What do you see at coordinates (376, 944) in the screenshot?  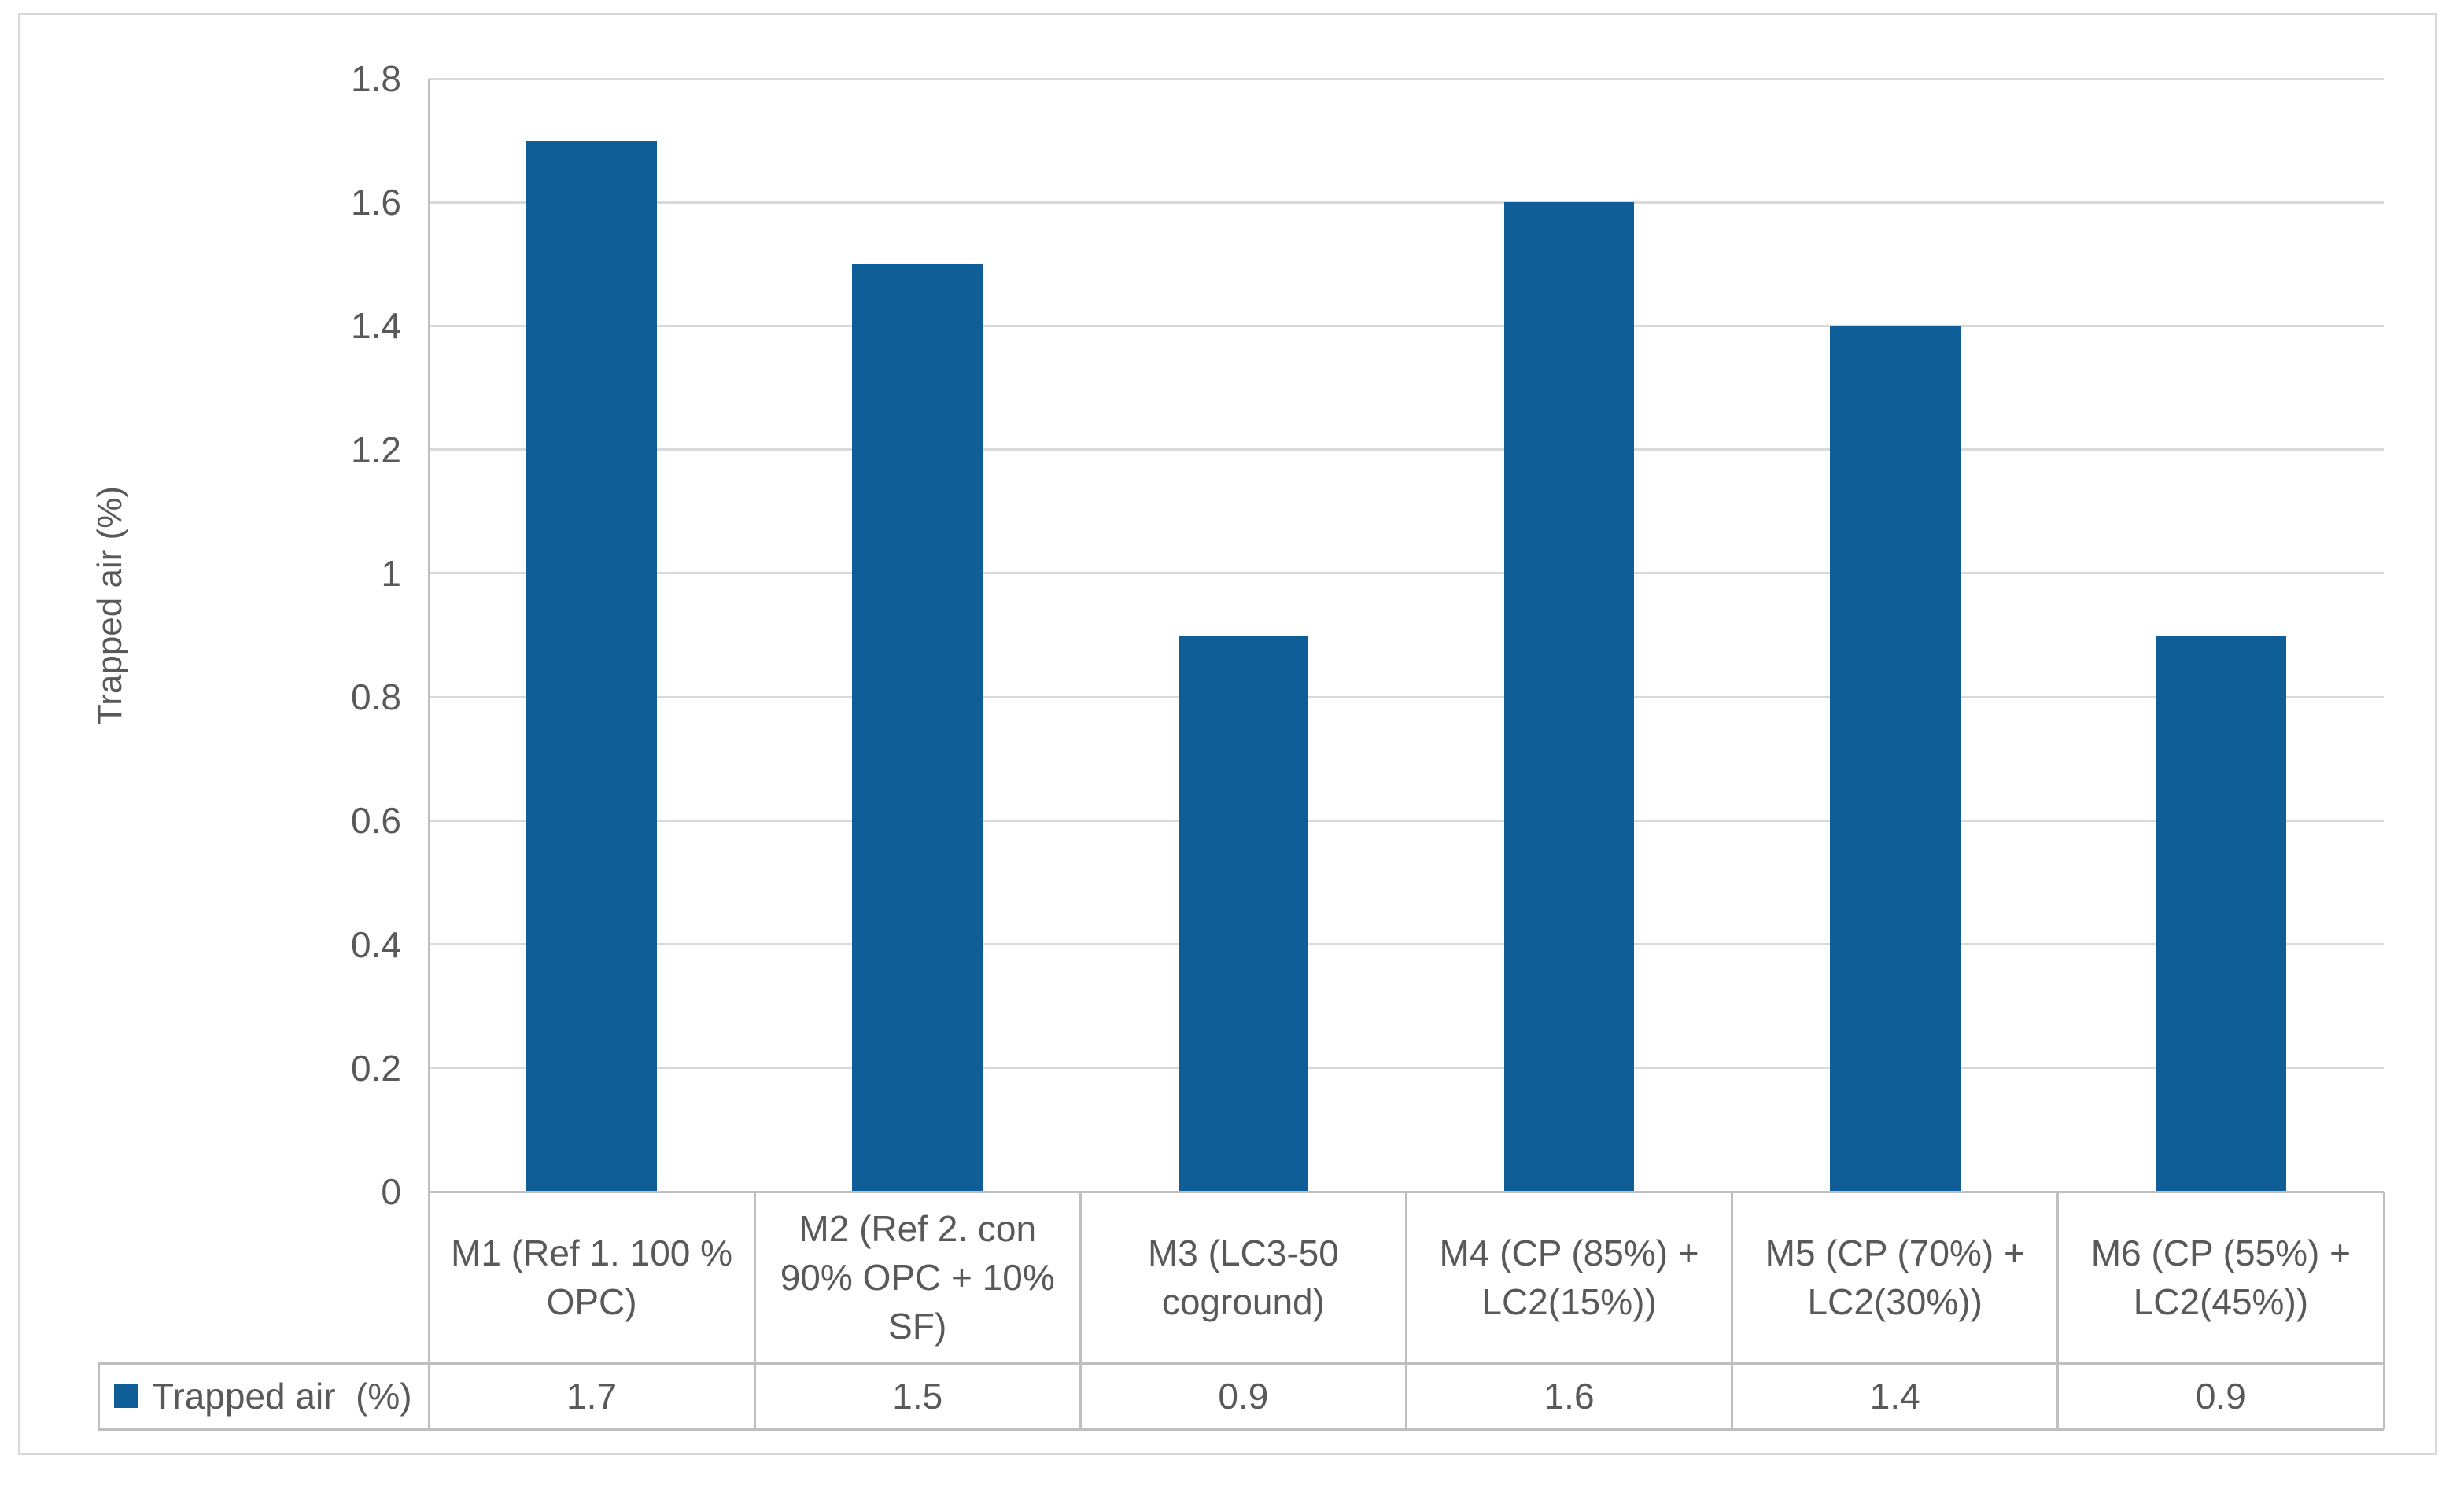 I see `y-tick-label: 0.4` at bounding box center [376, 944].